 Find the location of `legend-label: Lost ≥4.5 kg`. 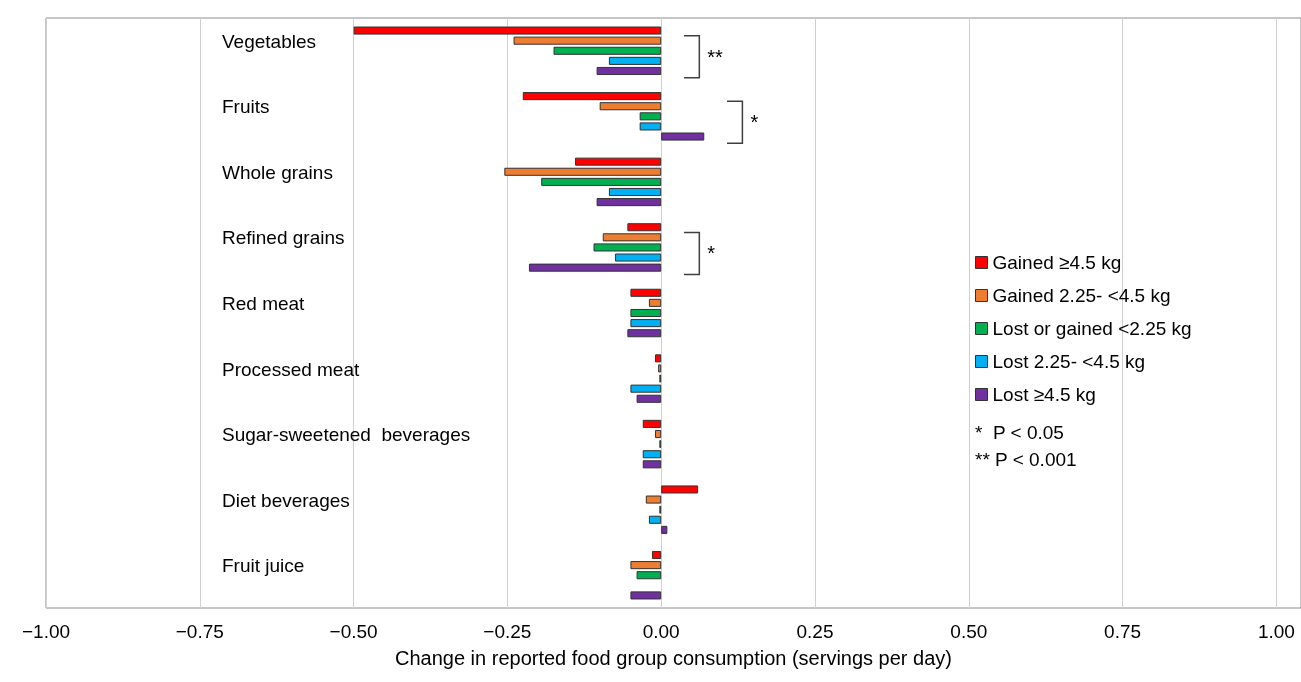

legend-label: Lost ≥4.5 kg is located at coordinates (1044, 394).